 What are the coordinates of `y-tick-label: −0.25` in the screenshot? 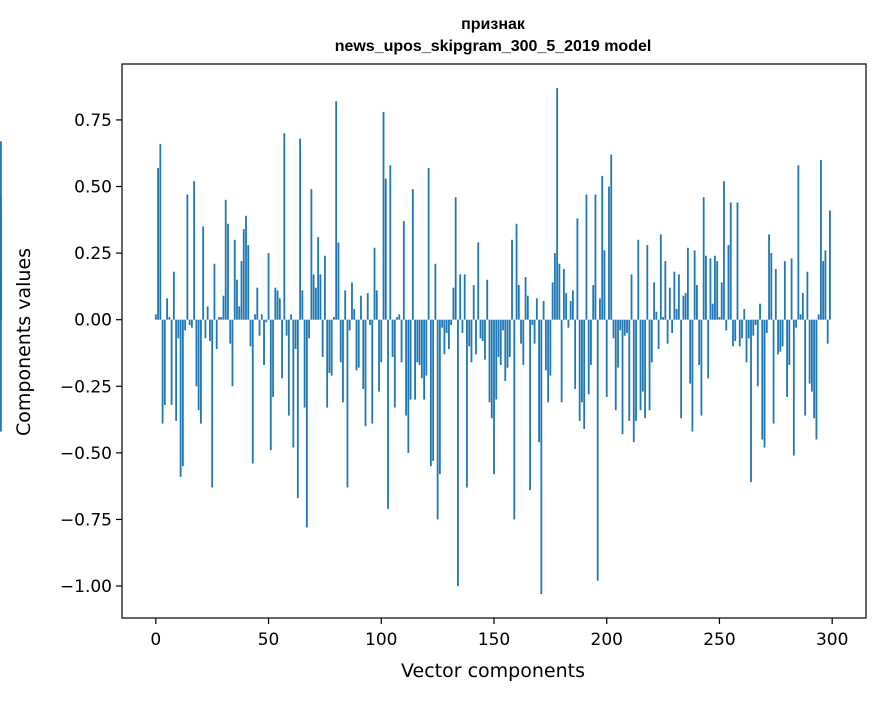 It's located at (86, 387).